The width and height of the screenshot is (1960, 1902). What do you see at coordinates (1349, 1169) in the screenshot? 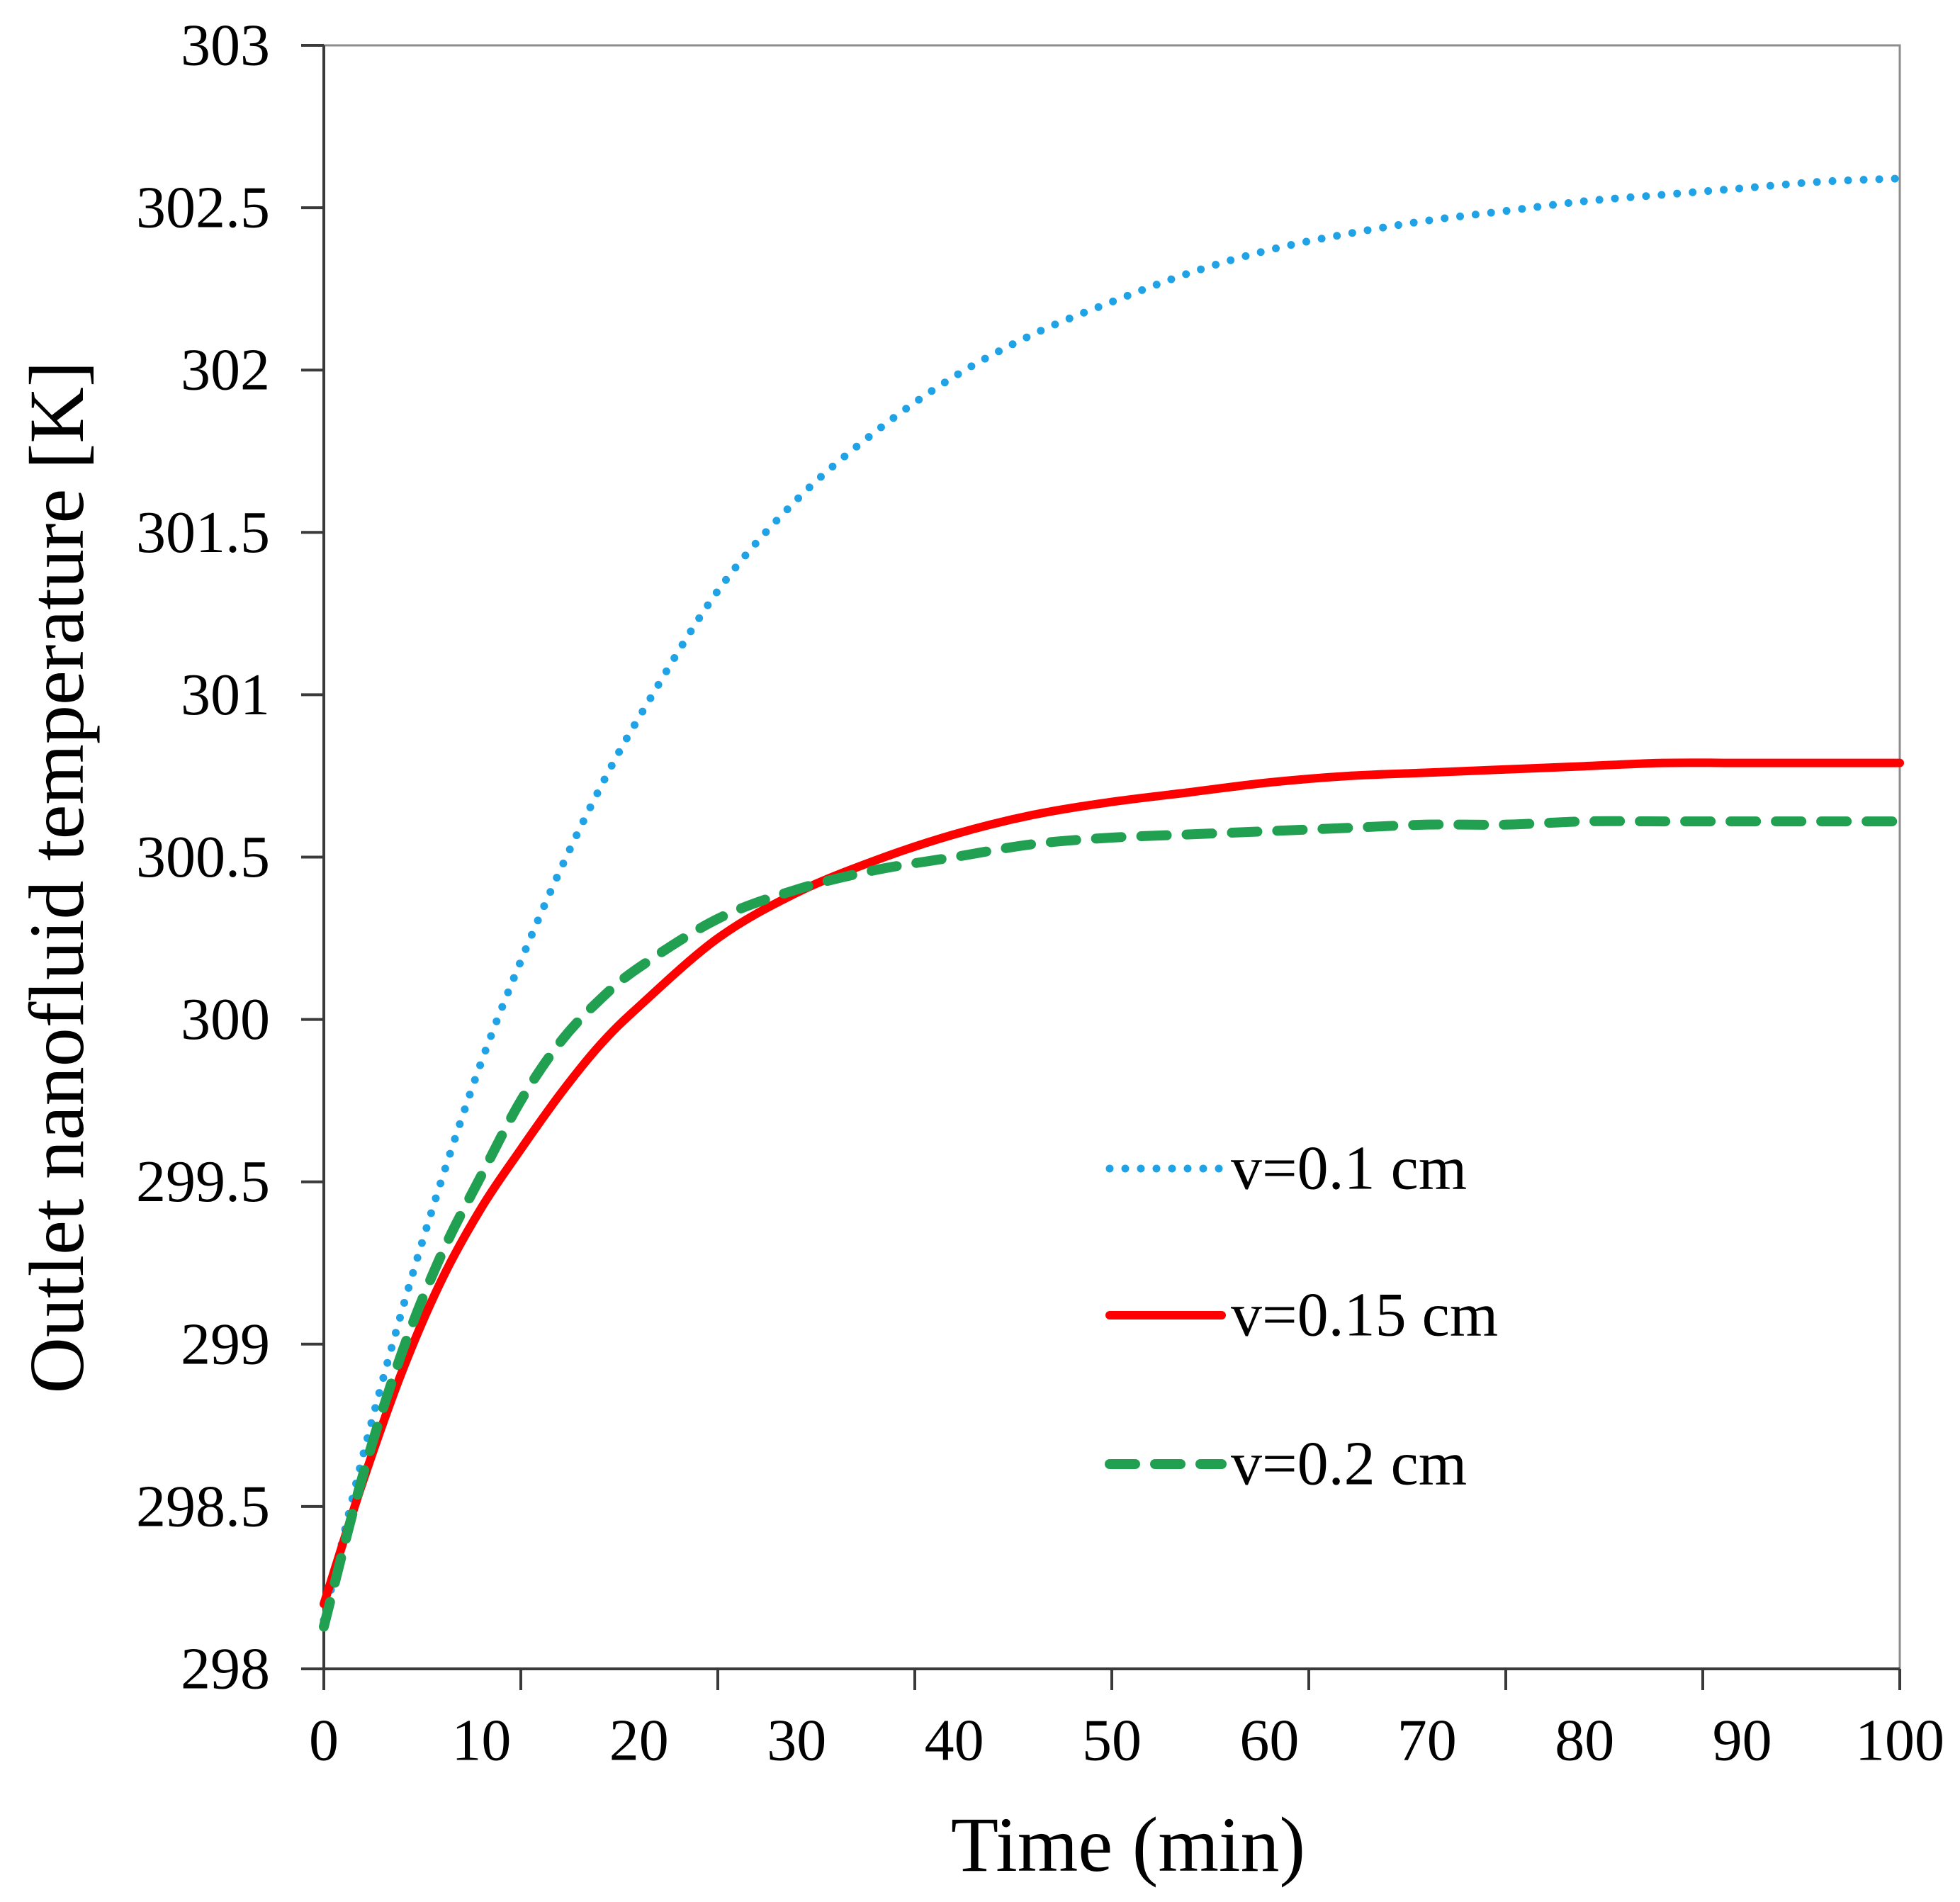
I see `legend-label-1: v=0.1 cm` at bounding box center [1349, 1169].